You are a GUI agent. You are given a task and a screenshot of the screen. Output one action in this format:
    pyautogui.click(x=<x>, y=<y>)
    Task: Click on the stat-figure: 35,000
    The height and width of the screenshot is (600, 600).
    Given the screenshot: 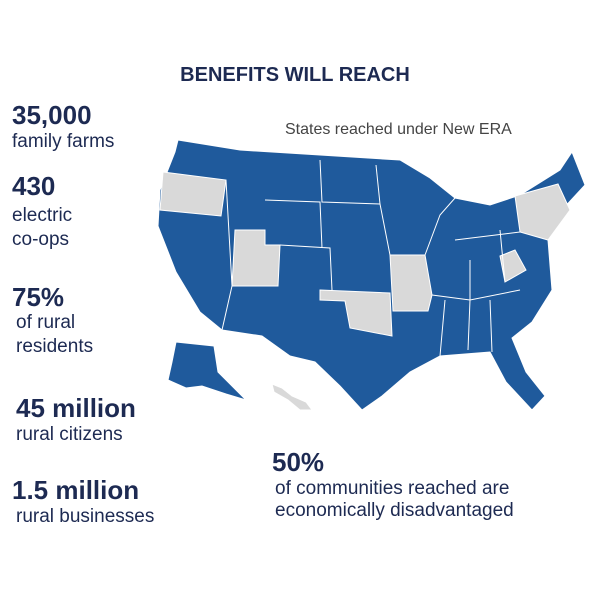 What is the action you would take?
    pyautogui.click(x=52, y=115)
    